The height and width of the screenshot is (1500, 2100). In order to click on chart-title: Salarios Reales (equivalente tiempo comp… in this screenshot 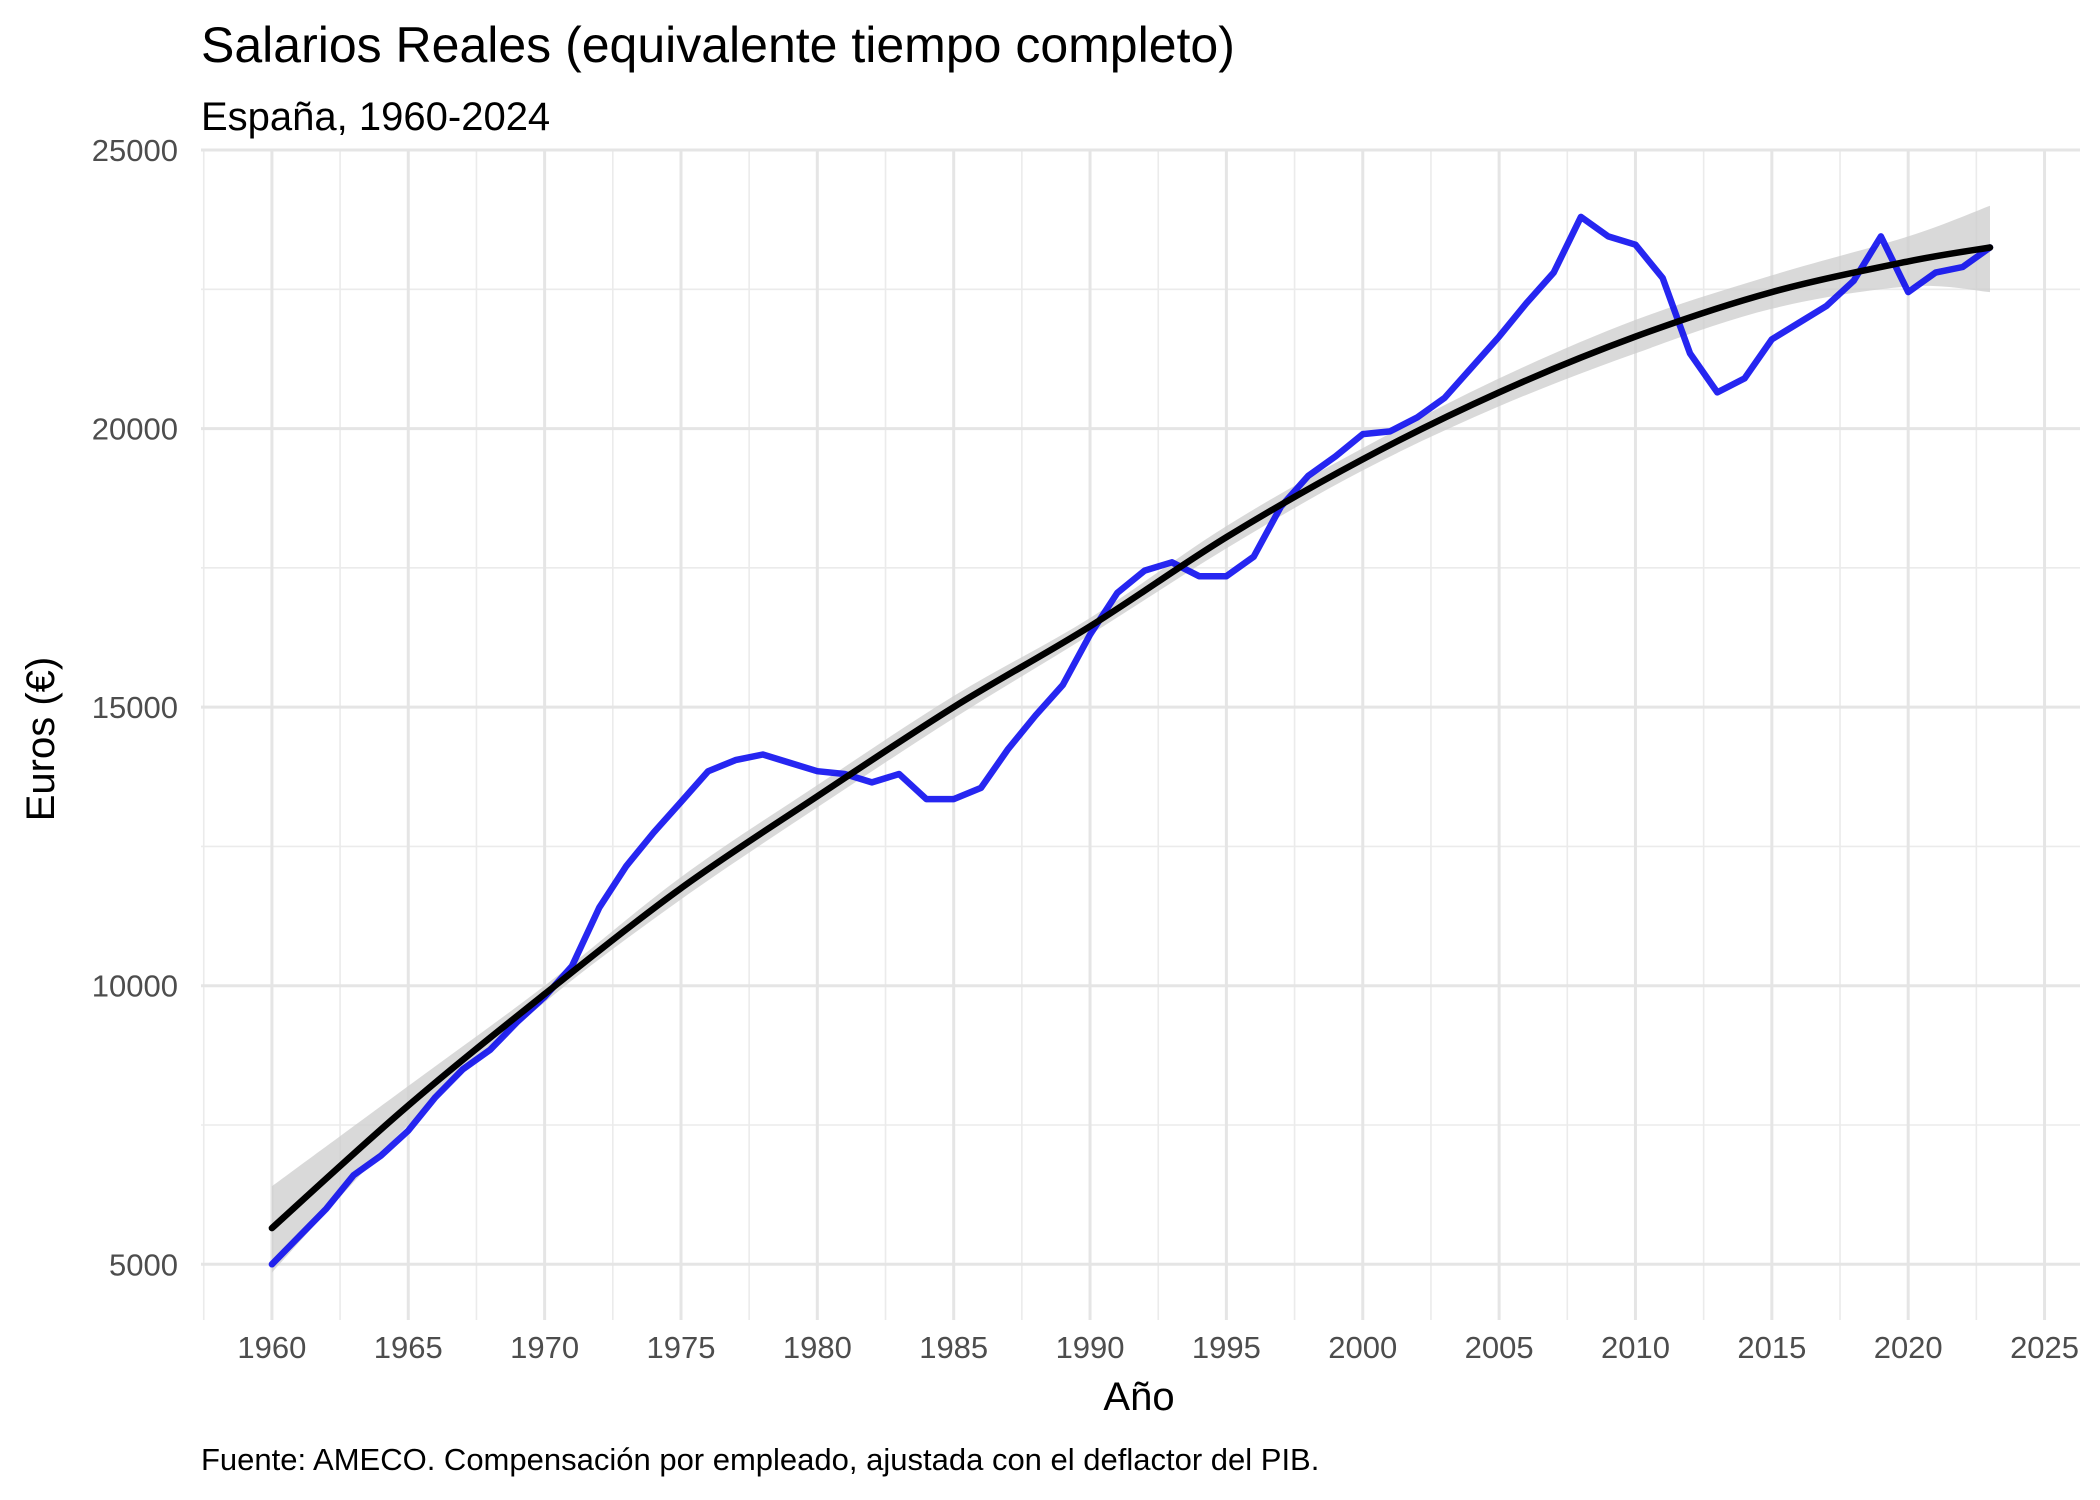, I will do `click(718, 45)`.